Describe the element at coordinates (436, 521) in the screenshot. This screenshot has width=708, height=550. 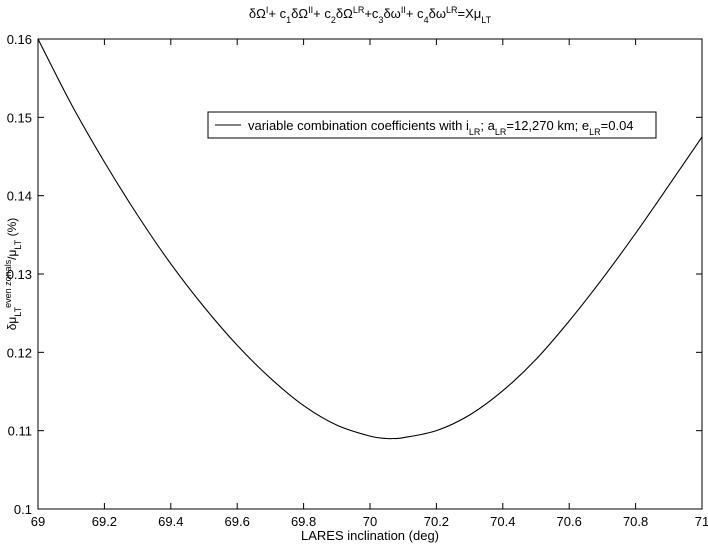
I see `x-tick-label: 70.2` at that location.